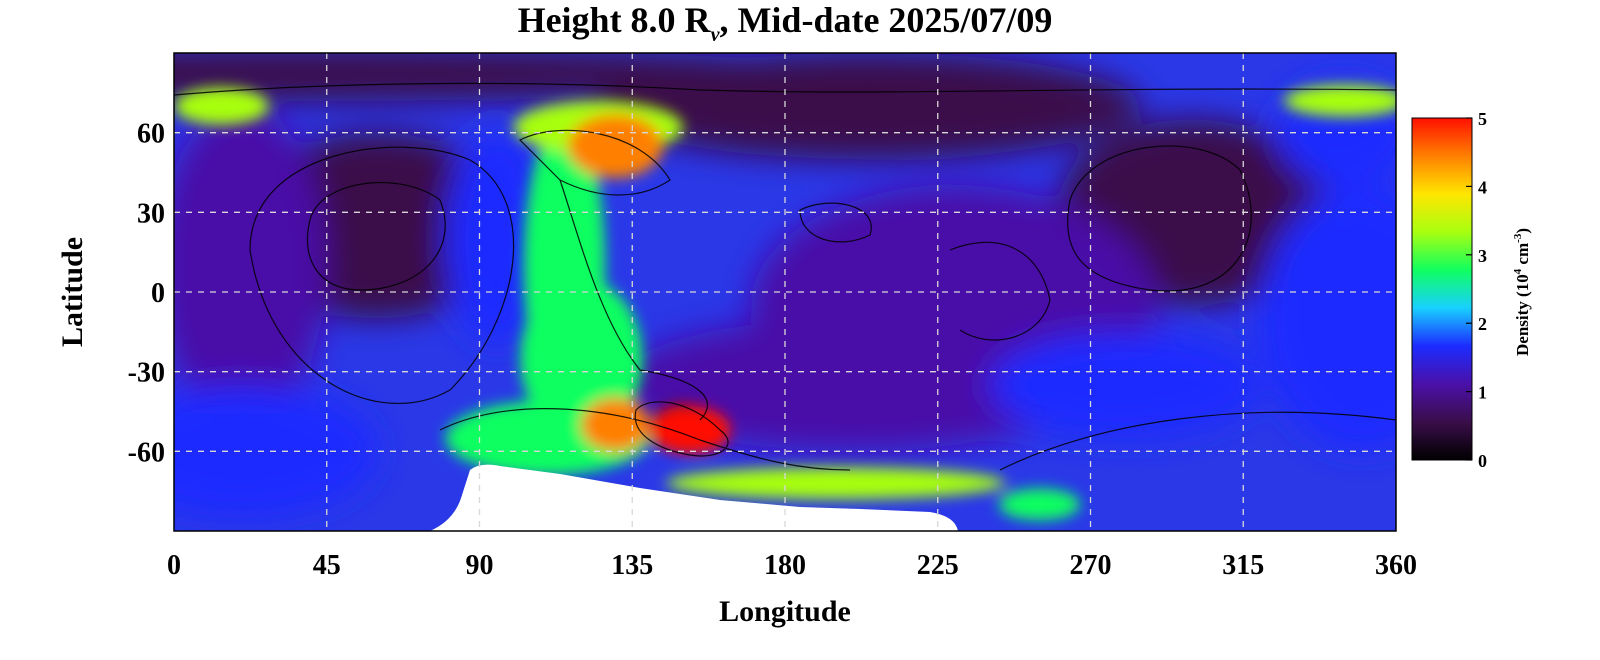 This screenshot has height=660, width=1600. I want to click on y-tick-label: 30, so click(151, 213).